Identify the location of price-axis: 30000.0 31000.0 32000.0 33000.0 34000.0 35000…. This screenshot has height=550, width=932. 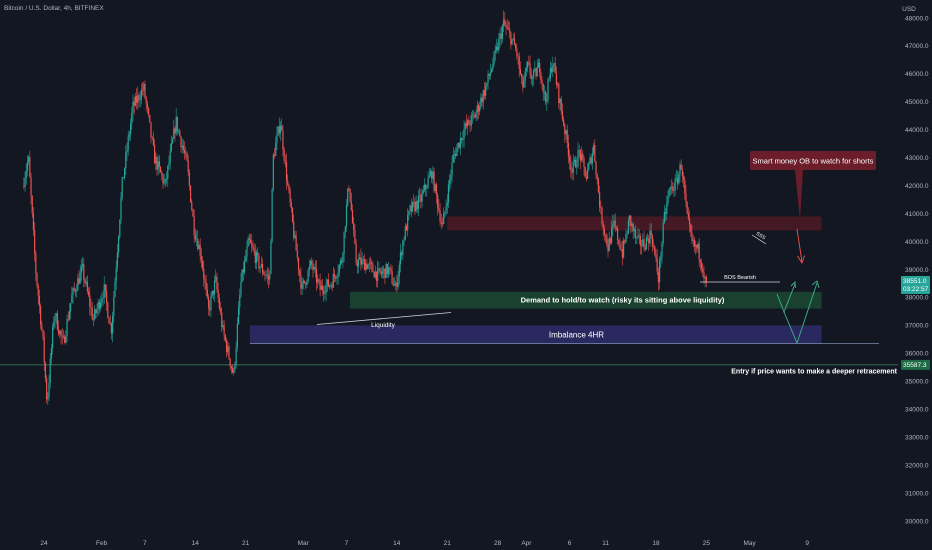
(917, 270).